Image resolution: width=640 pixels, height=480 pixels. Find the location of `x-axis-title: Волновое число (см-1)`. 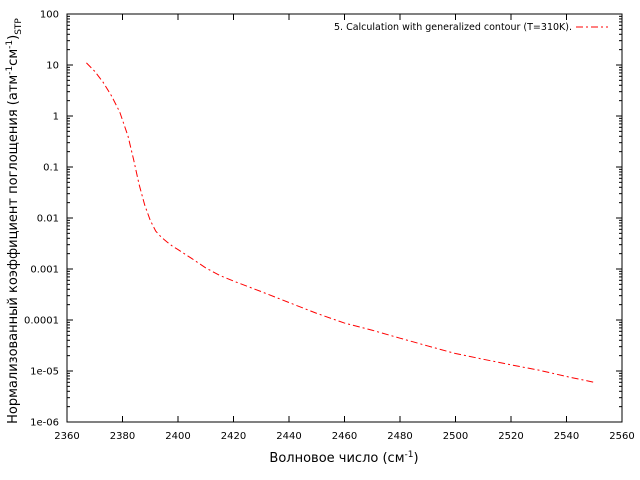

x-axis-title: Волновое число (см-1) is located at coordinates (343, 458).